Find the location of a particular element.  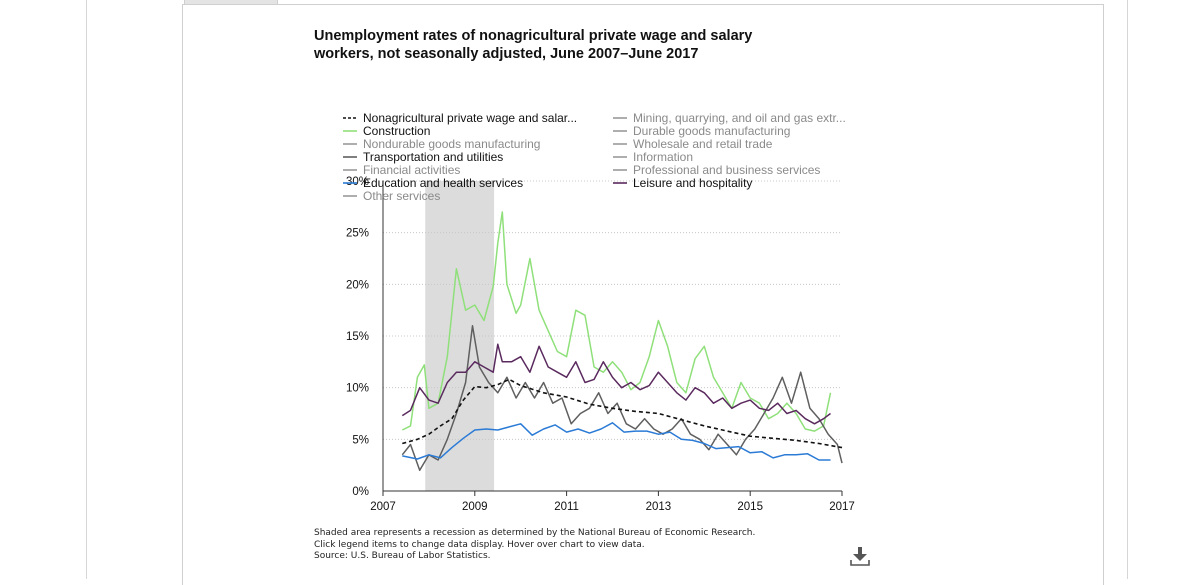

note-source: Source: U.S. Bureau of Labor Statistics. is located at coordinates (402, 556).